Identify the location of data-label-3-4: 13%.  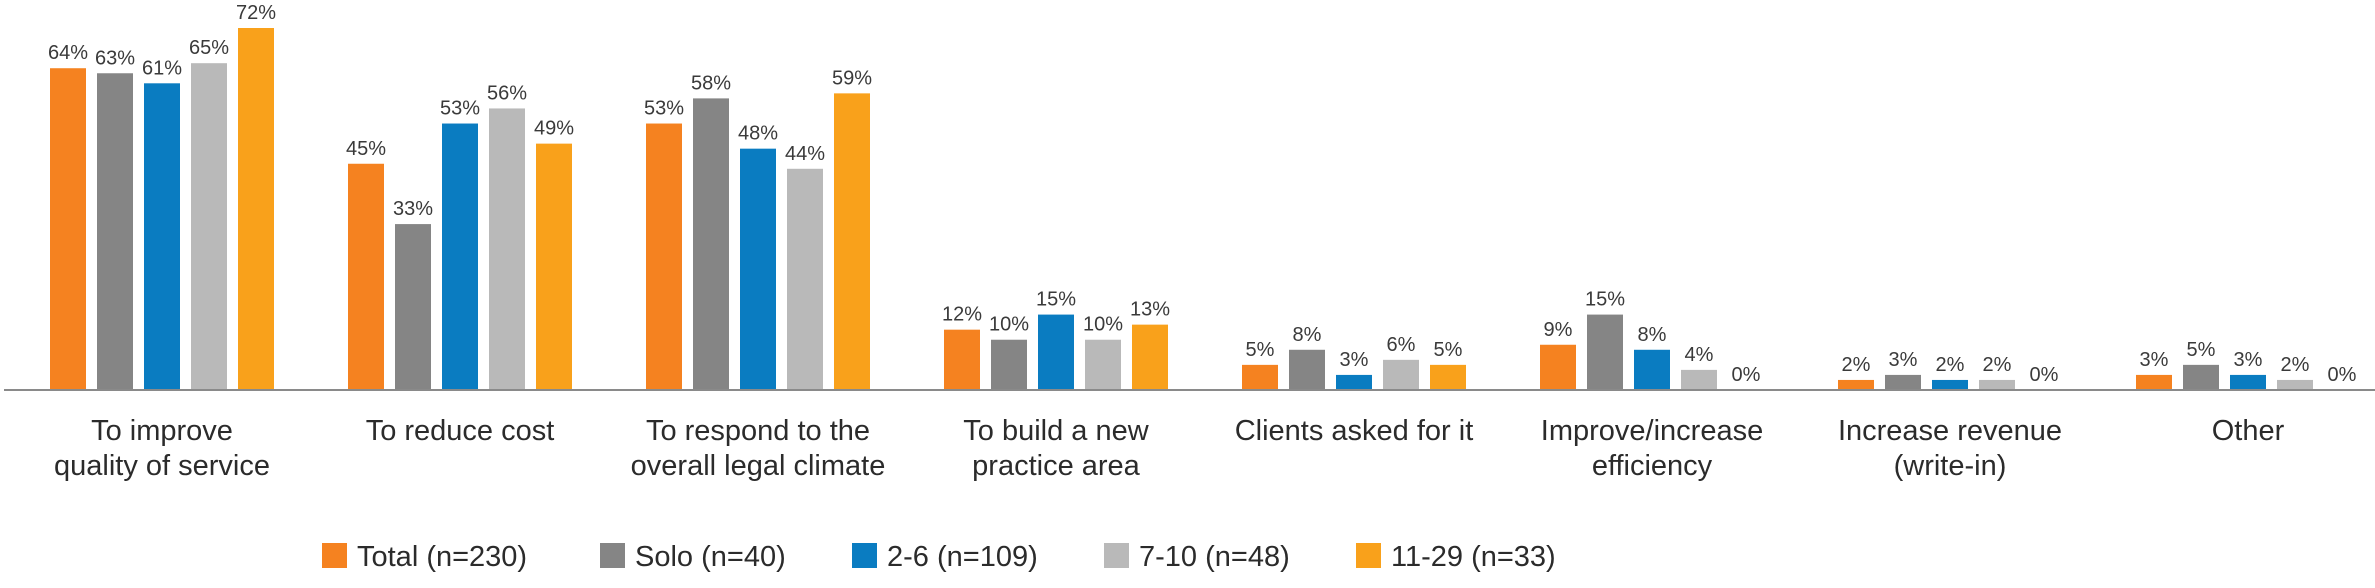
(1150, 310).